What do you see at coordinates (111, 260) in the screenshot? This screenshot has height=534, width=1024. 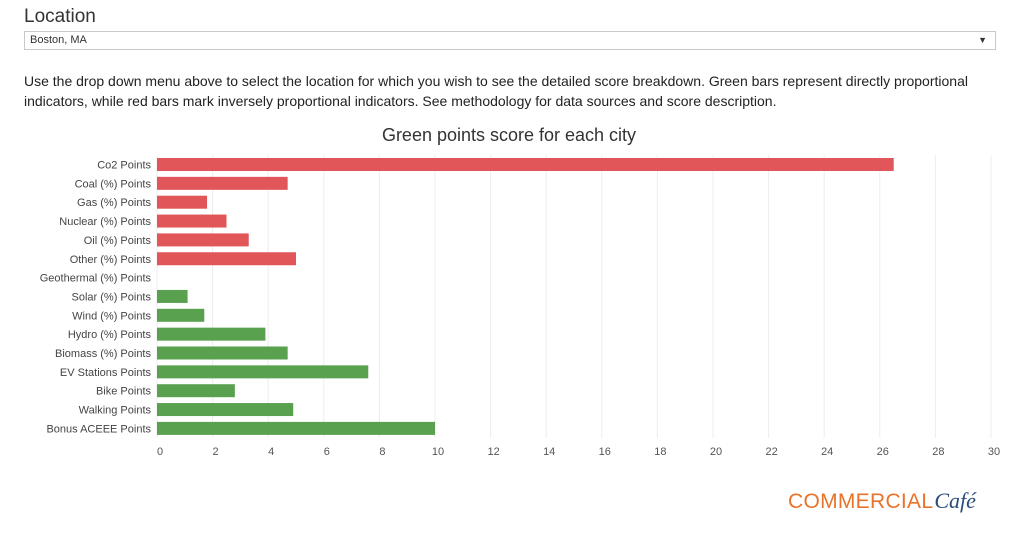 I see `category-label: Other (%) Points` at bounding box center [111, 260].